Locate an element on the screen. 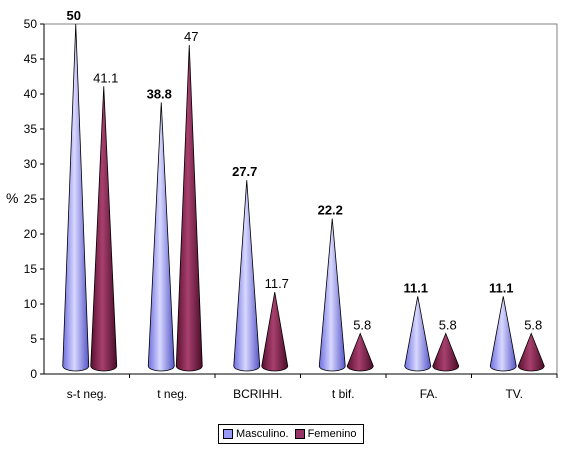 This screenshot has height=452, width=567. data-label-masculino: 27.7 is located at coordinates (244, 171).